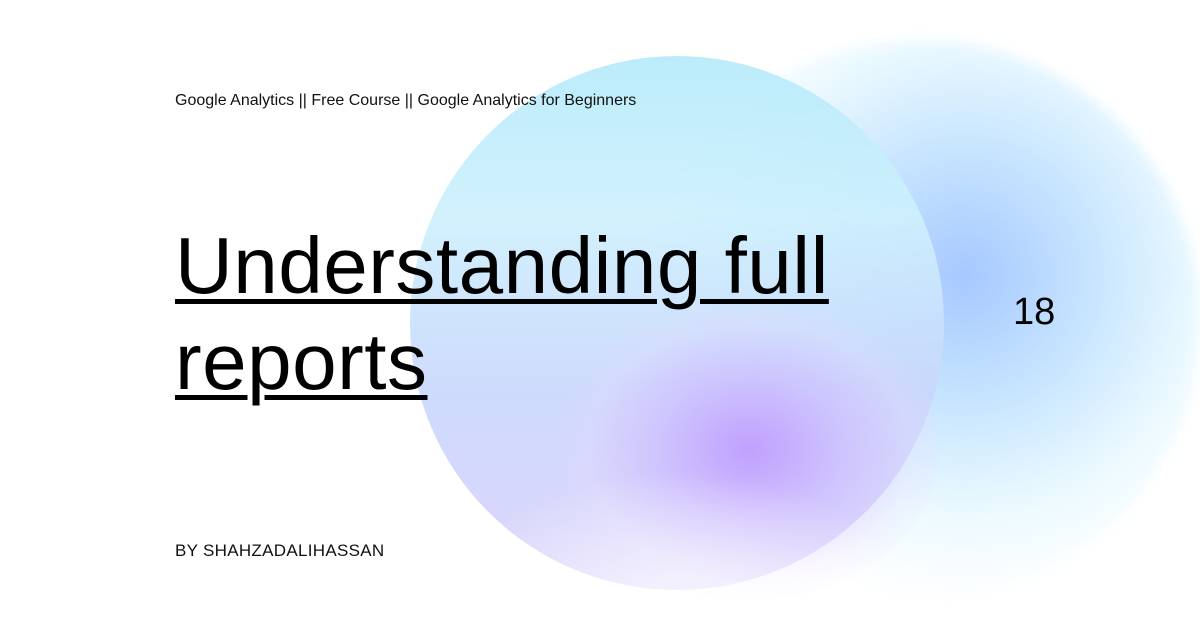 Image resolution: width=1200 pixels, height=627 pixels. What do you see at coordinates (680, 548) in the screenshot?
I see `white-fade-overlay` at bounding box center [680, 548].